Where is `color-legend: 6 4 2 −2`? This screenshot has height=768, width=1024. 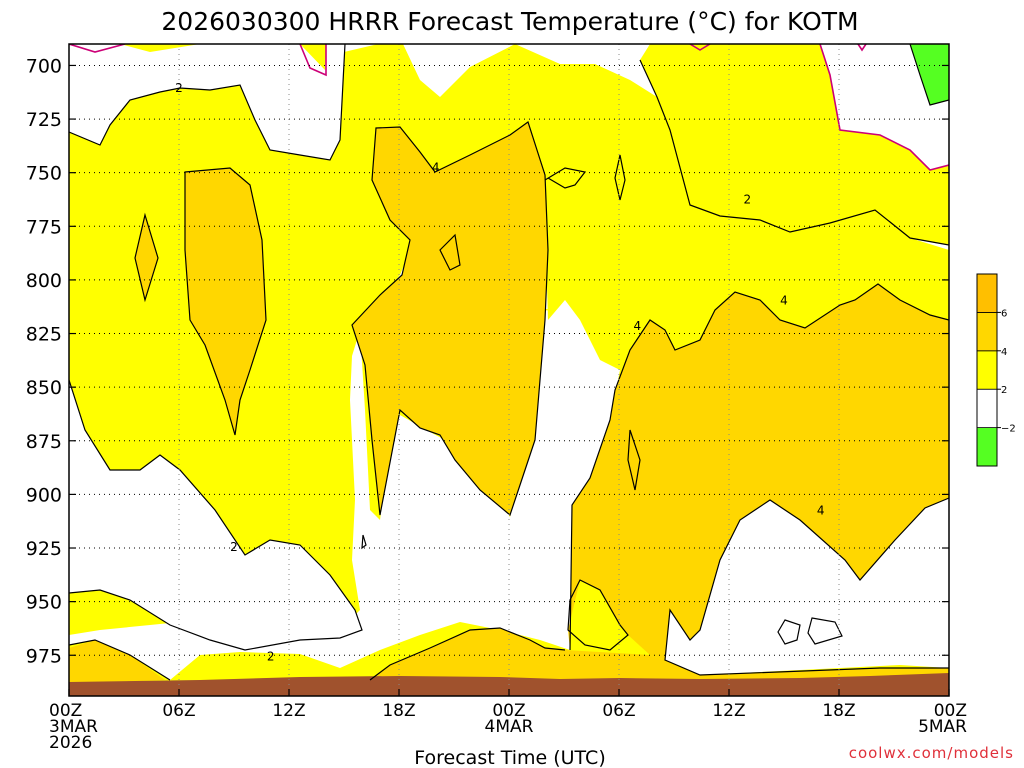
color-legend: 6 4 2 −2 is located at coordinates (996, 370).